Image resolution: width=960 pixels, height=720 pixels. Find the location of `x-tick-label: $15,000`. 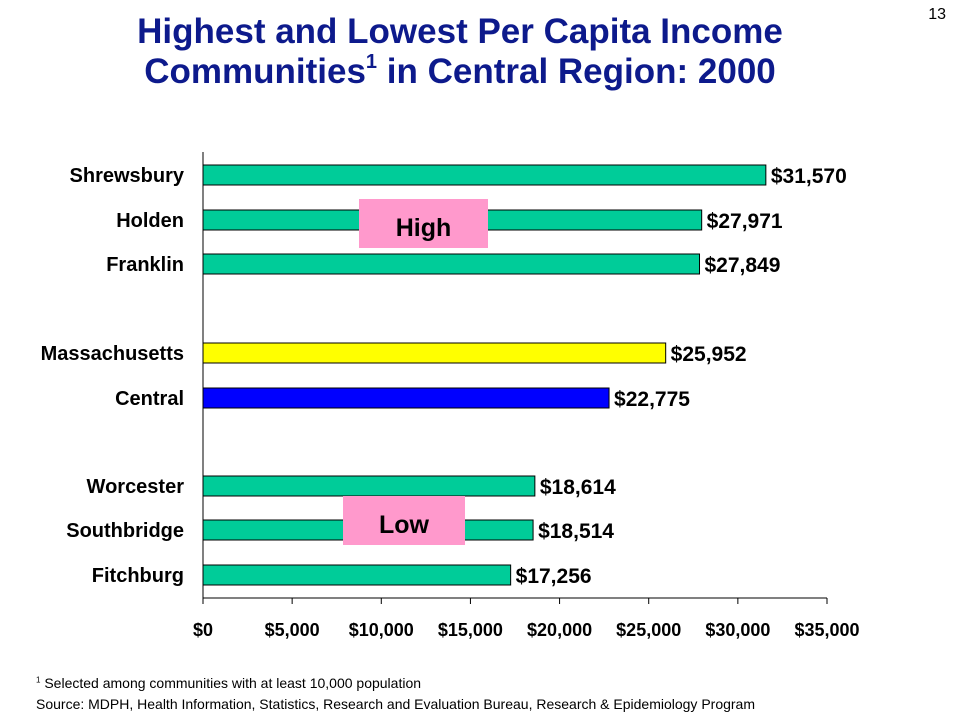

x-tick-label: $15,000 is located at coordinates (470, 630).